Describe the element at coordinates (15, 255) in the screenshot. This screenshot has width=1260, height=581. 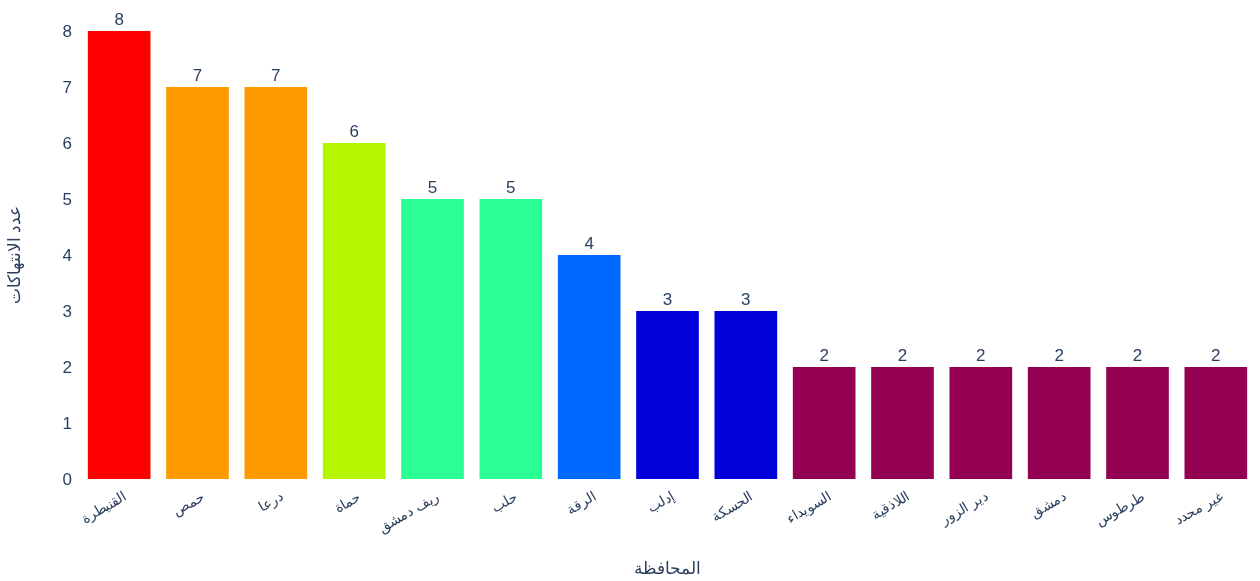
I see `y-axis-title: عدد الانتهاكات` at that location.